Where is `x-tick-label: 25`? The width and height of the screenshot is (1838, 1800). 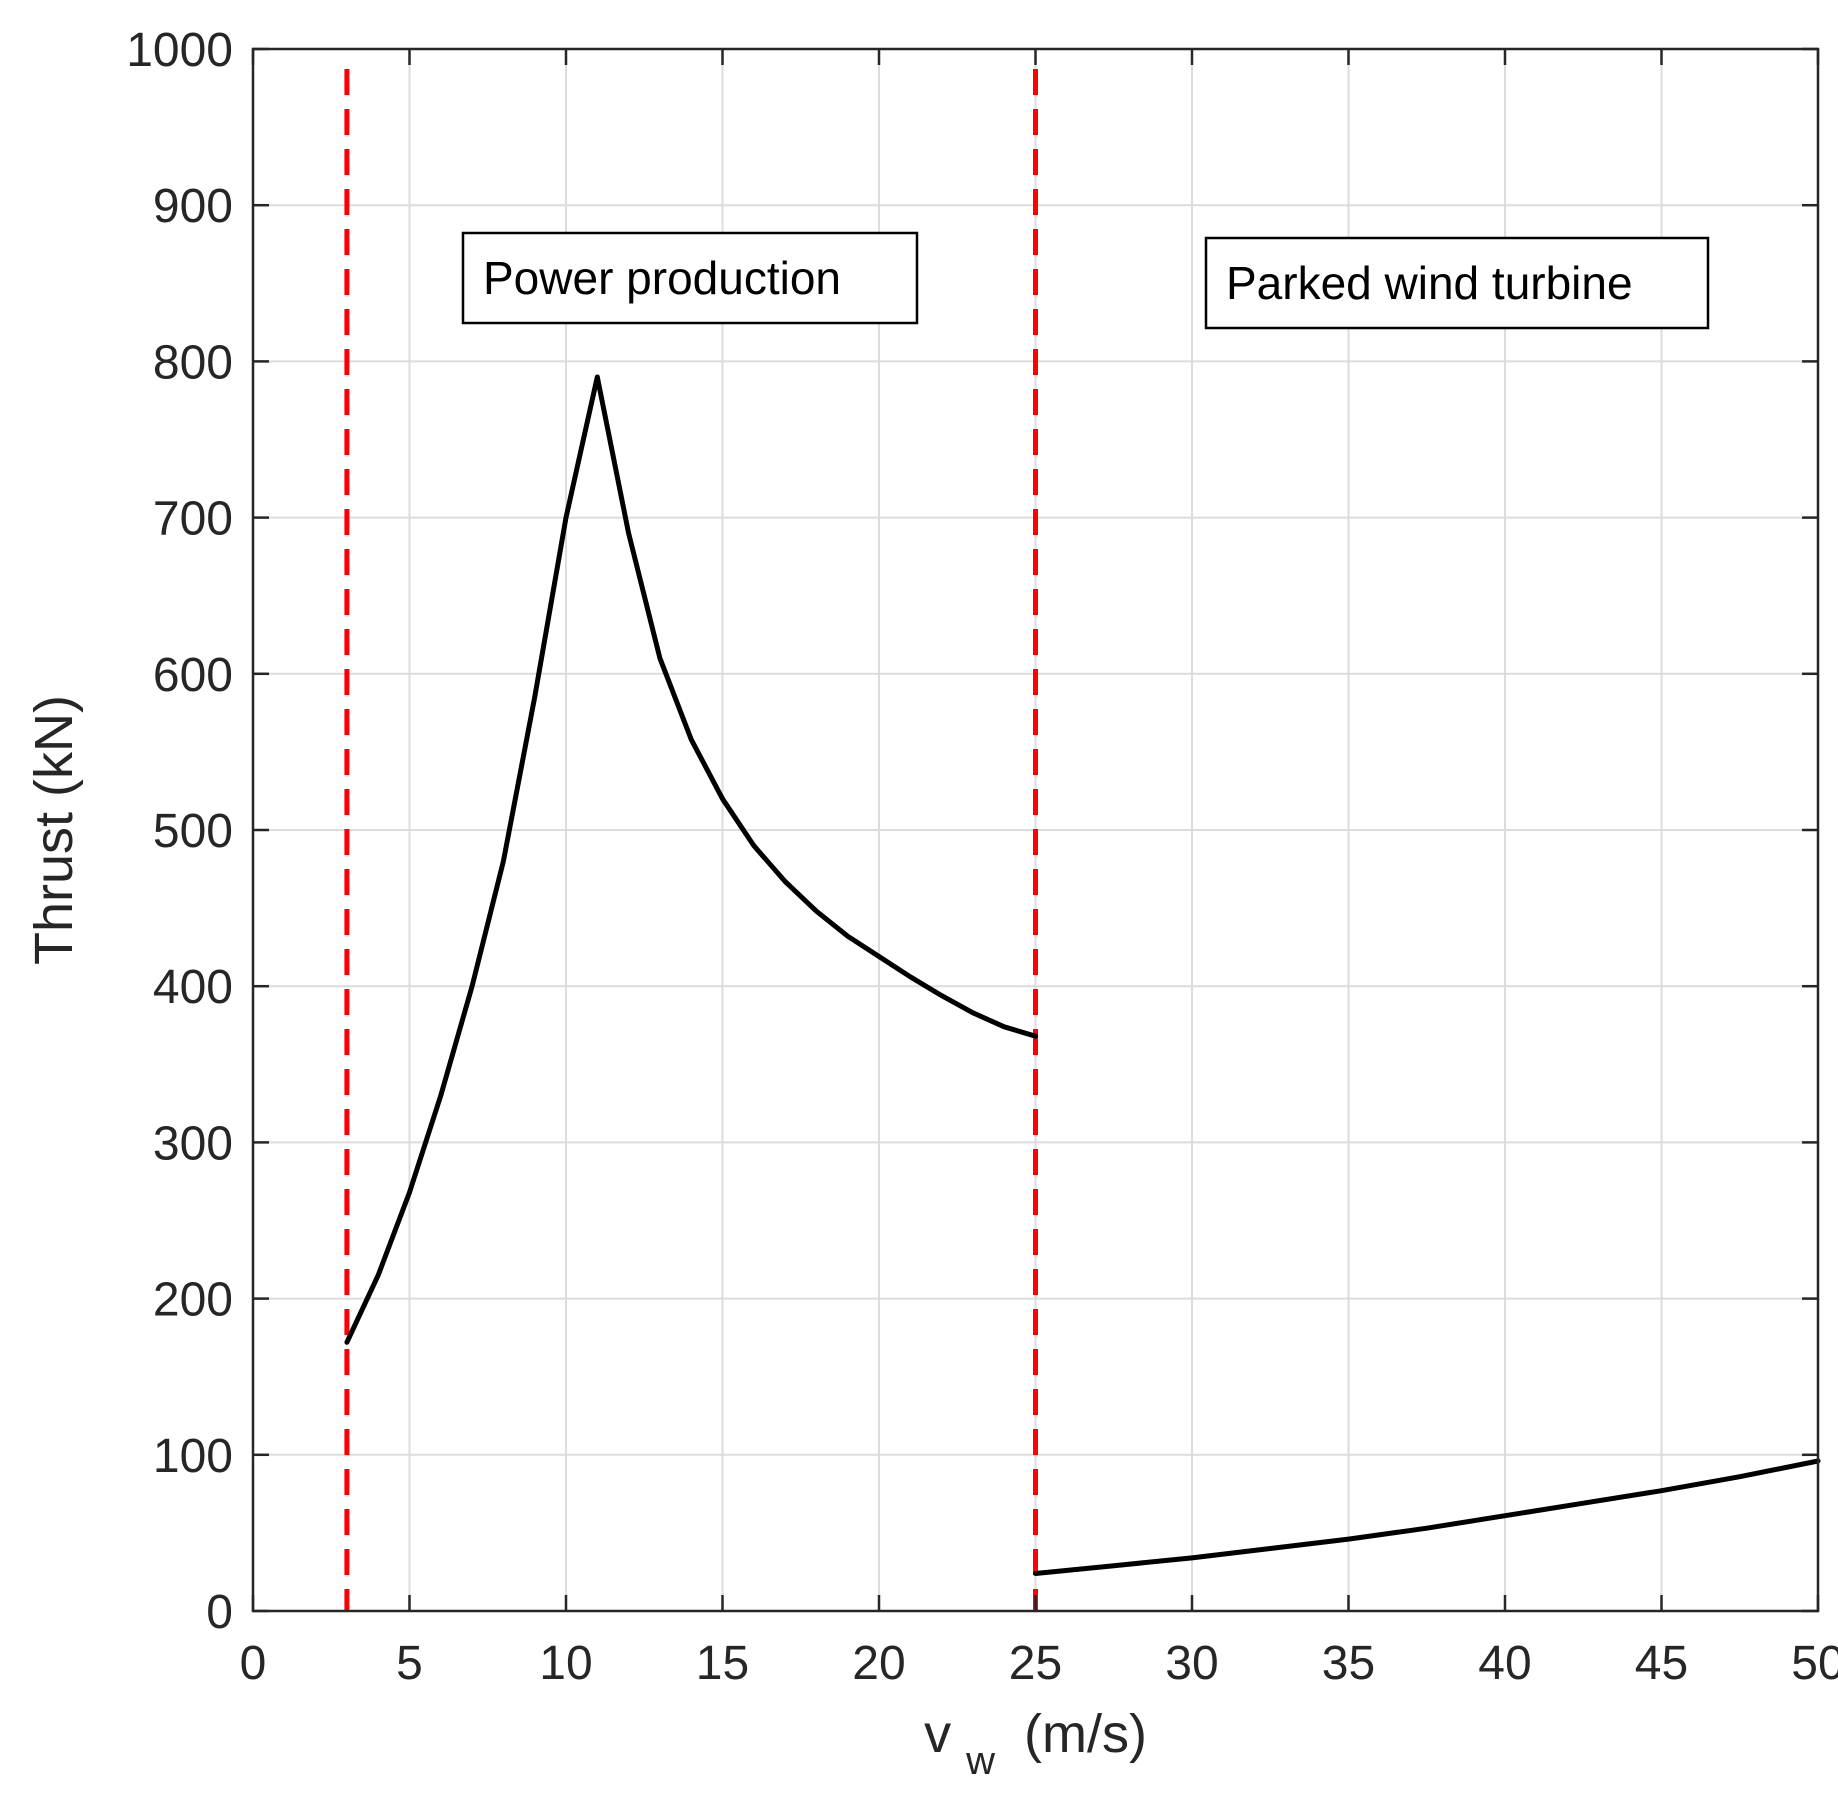
x-tick-label: 25 is located at coordinates (1035, 1663).